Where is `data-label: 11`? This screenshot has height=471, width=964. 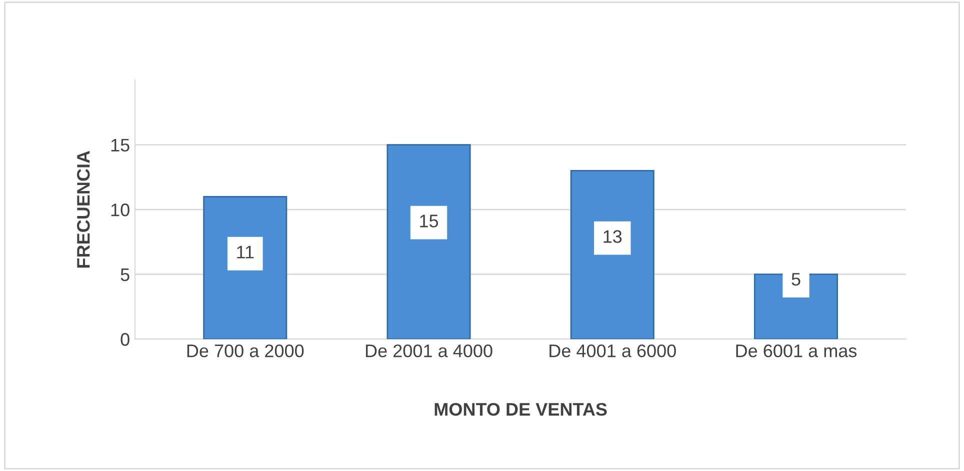 data-label: 11 is located at coordinates (245, 252).